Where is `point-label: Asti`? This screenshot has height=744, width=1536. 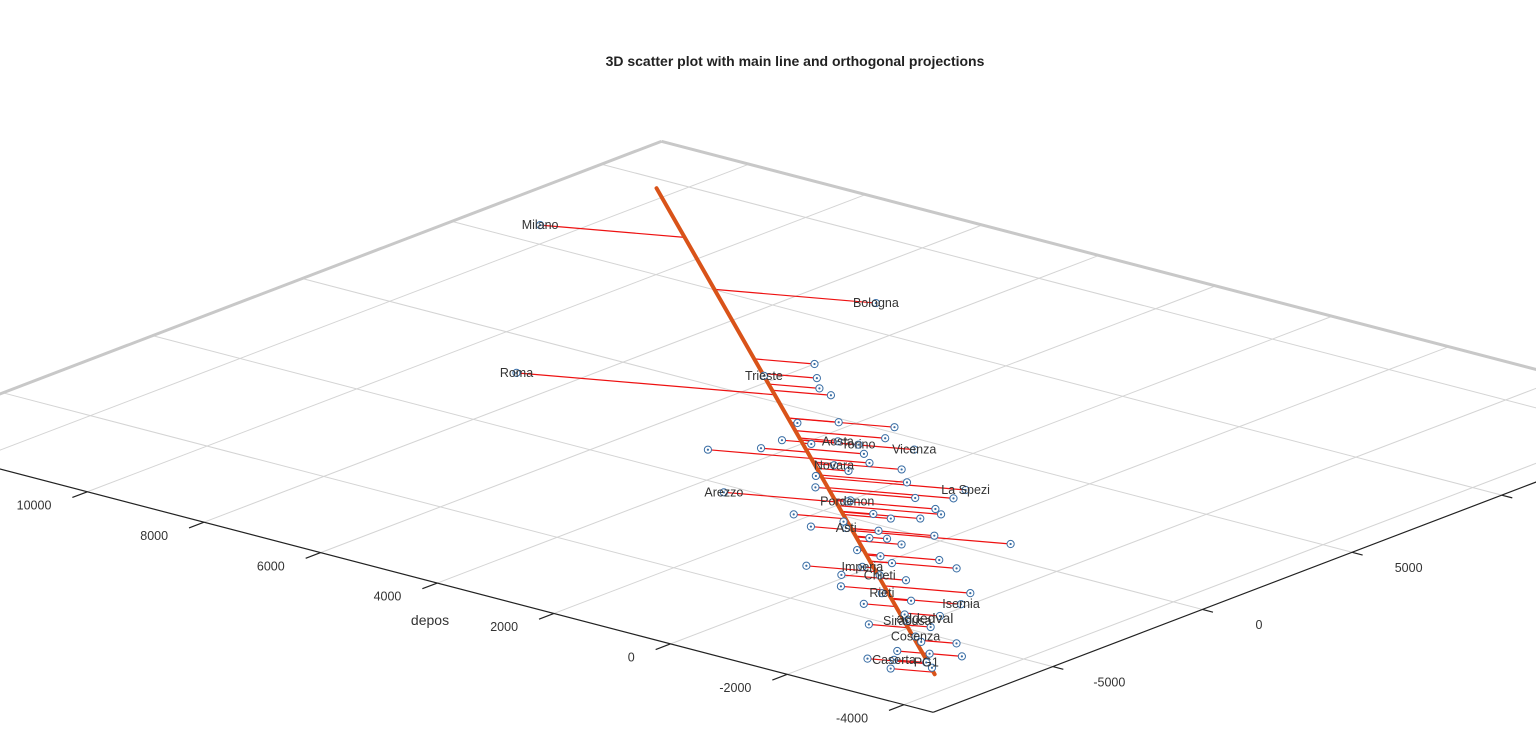 point-label: Asti is located at coordinates (846, 528).